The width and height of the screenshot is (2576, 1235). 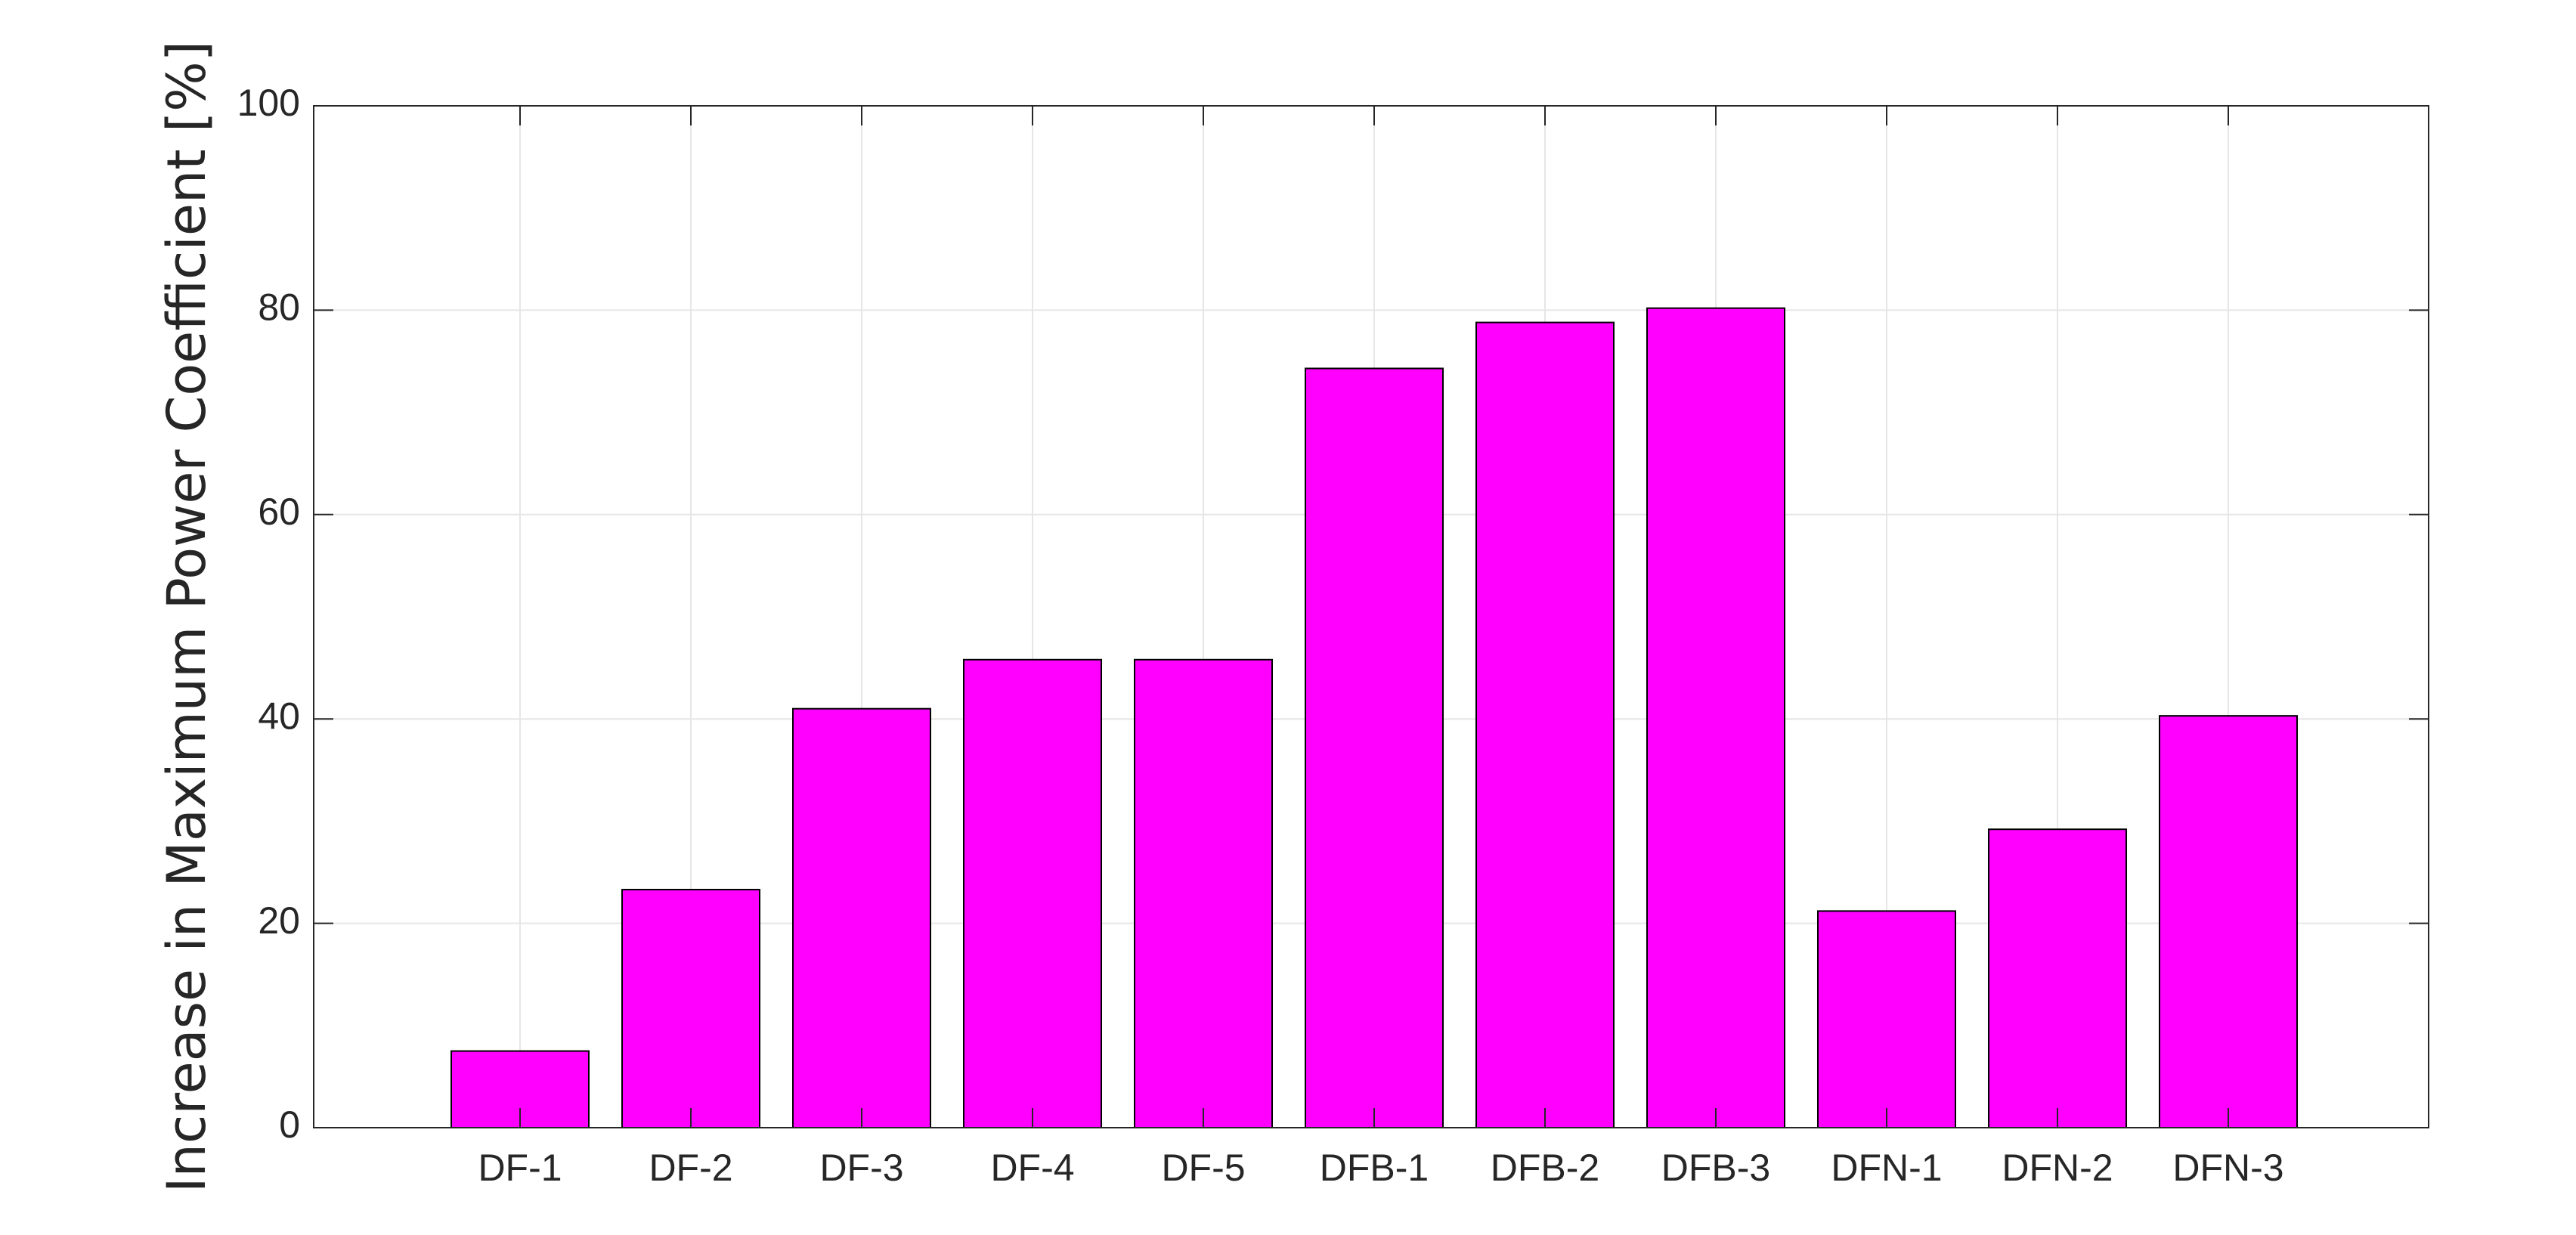 I want to click on y-tick-label: 40, so click(x=279, y=716).